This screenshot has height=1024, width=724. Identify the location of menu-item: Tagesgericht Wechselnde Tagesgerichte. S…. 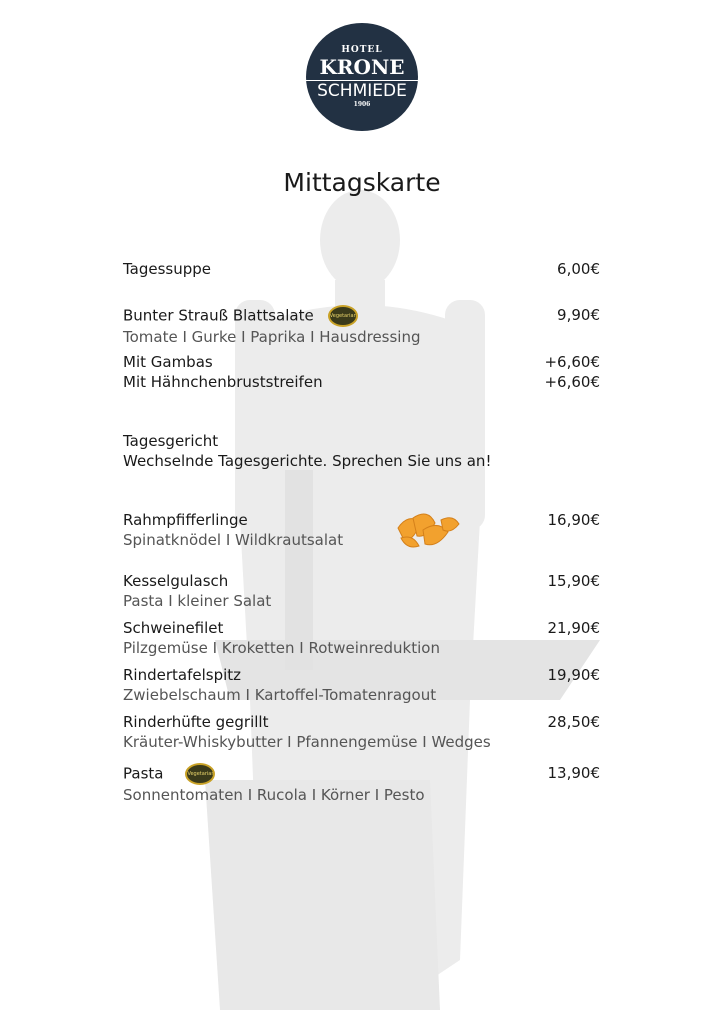
(361, 451).